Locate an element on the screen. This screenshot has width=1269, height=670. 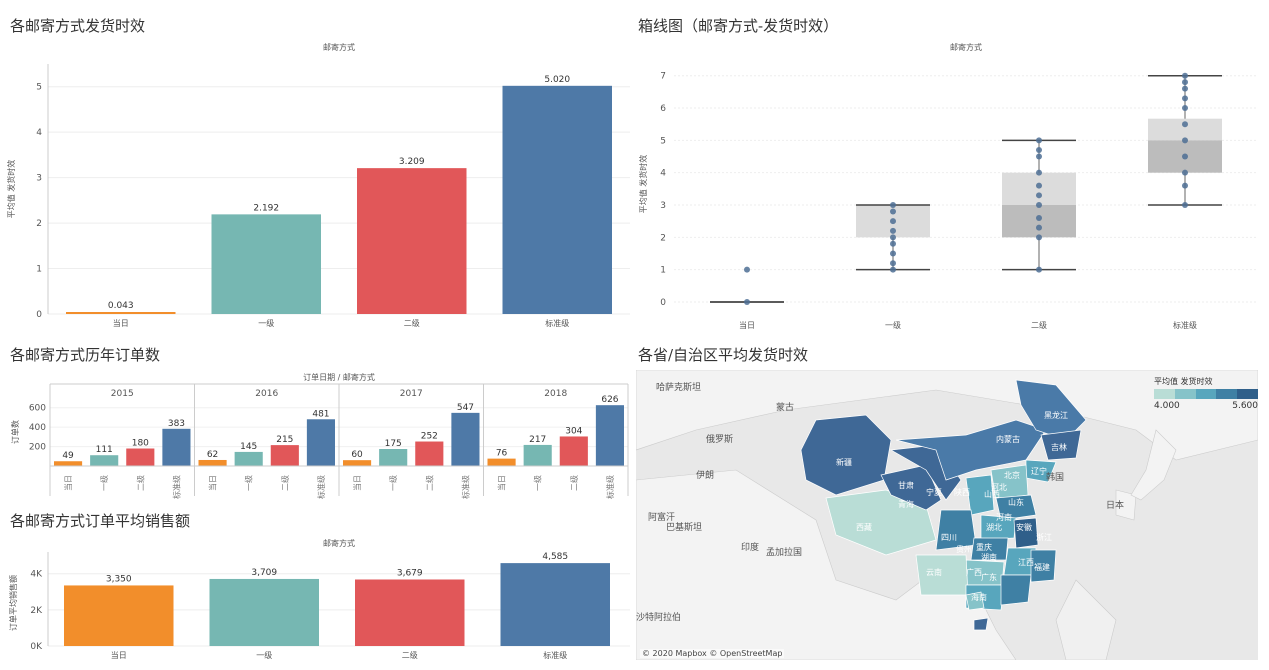
bar-value-label: 217 is located at coordinates (537, 440).